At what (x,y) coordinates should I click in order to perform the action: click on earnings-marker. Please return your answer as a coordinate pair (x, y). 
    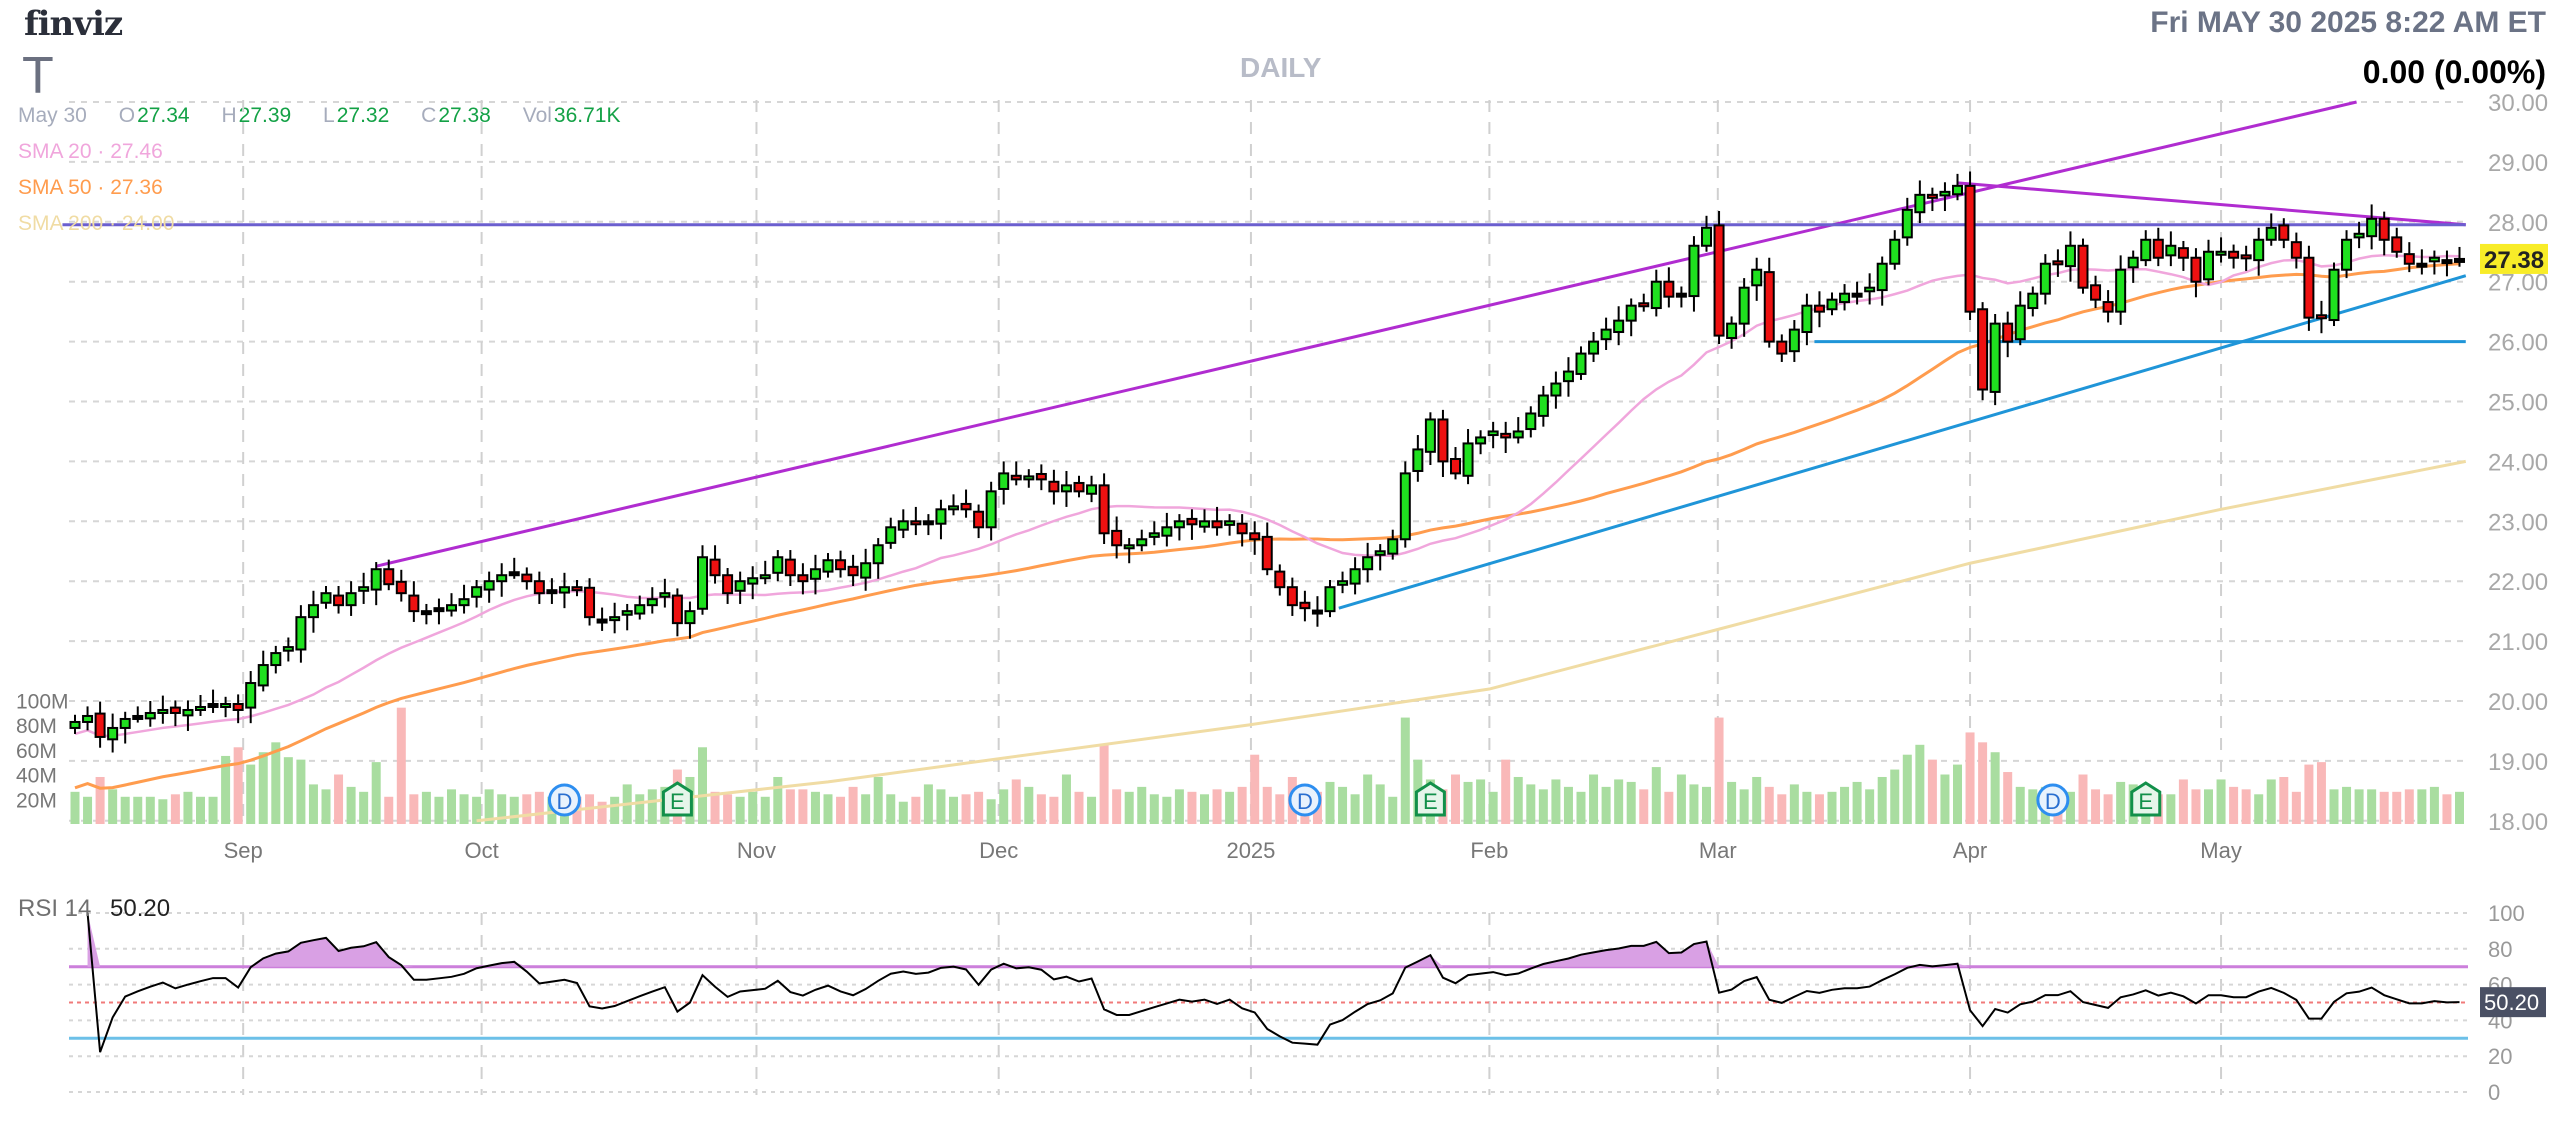
    Looking at the image, I should click on (677, 799).